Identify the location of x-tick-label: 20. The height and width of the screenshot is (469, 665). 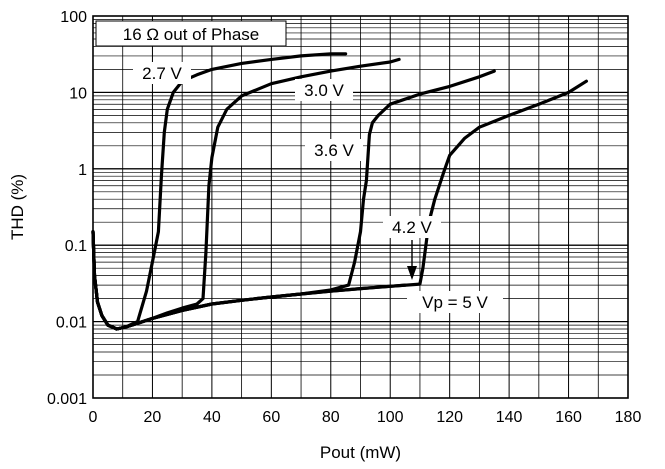
(153, 417).